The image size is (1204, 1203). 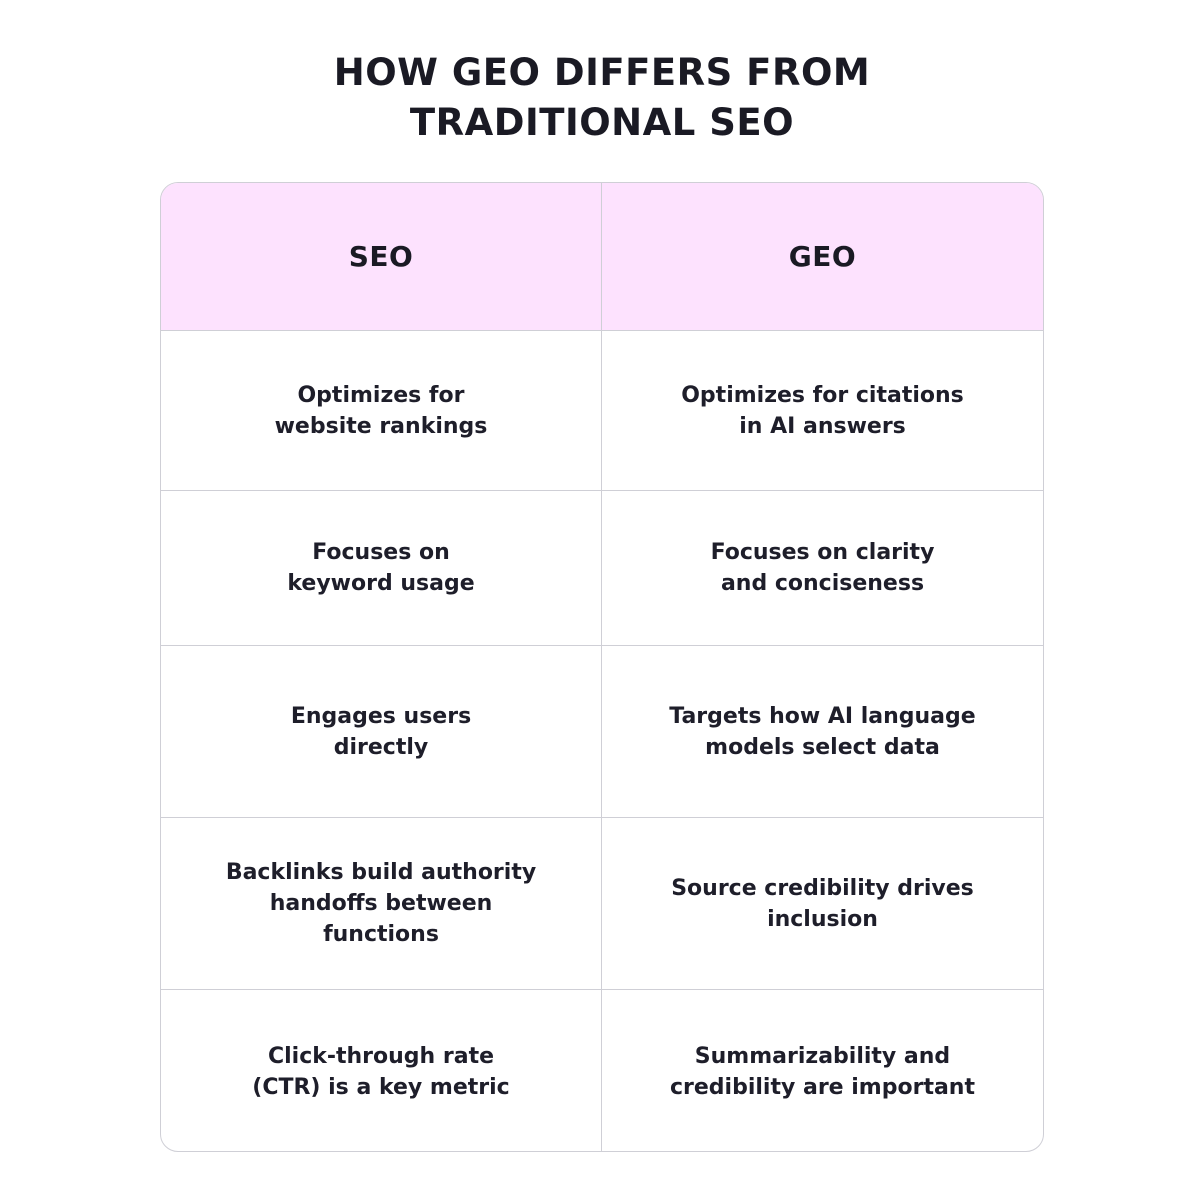 What do you see at coordinates (602, 122) in the screenshot?
I see `page-title-line-2: TRADITIONAL SEO` at bounding box center [602, 122].